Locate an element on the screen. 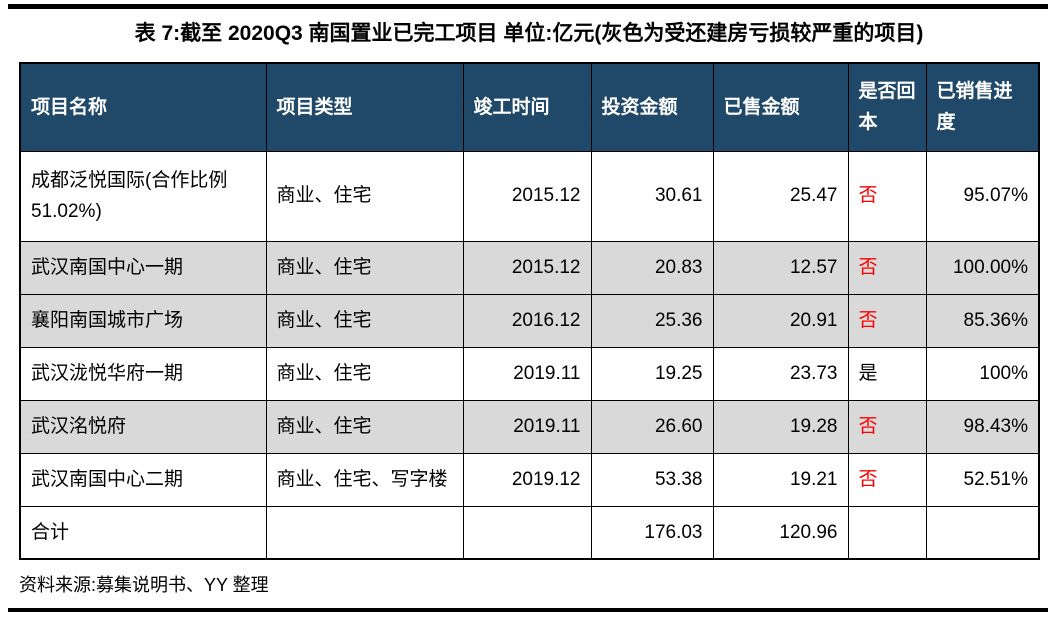  cell-sales-progress: 98.43% is located at coordinates (982, 426).